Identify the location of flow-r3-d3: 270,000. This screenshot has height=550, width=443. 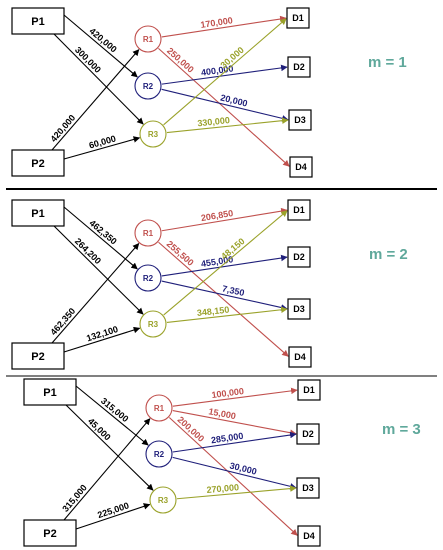
(222, 488).